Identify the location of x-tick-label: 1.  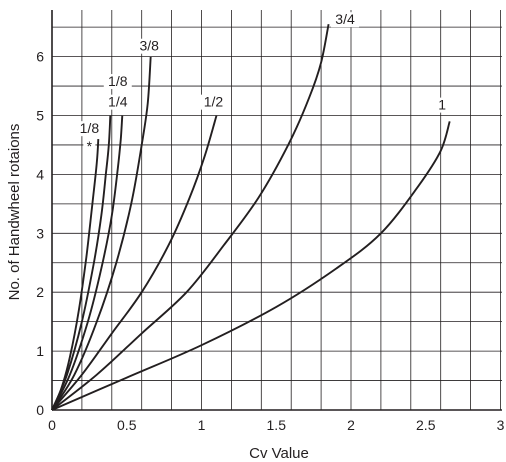
(202, 425).